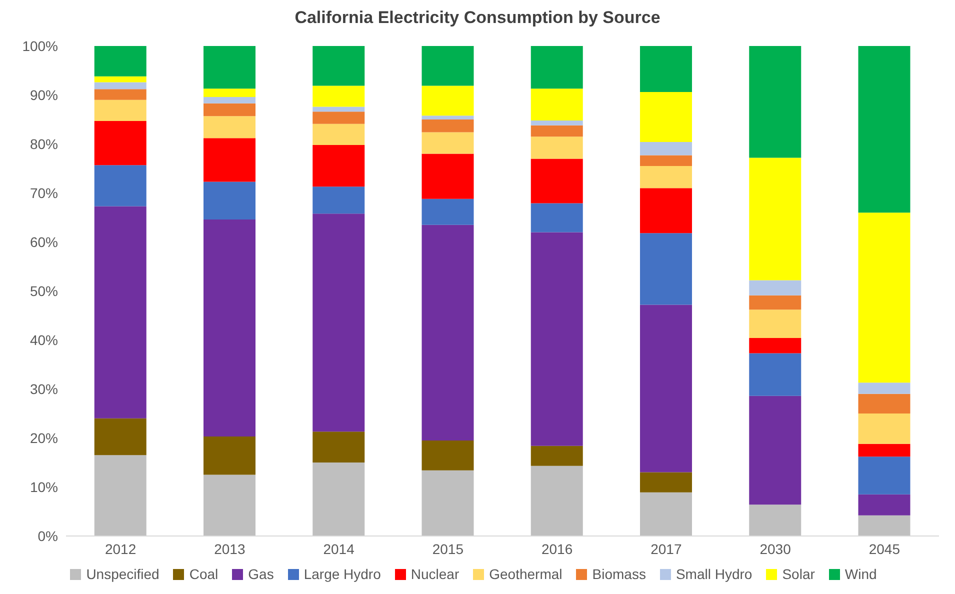 The height and width of the screenshot is (594, 955). I want to click on y-tick-label: 70%, so click(44, 192).